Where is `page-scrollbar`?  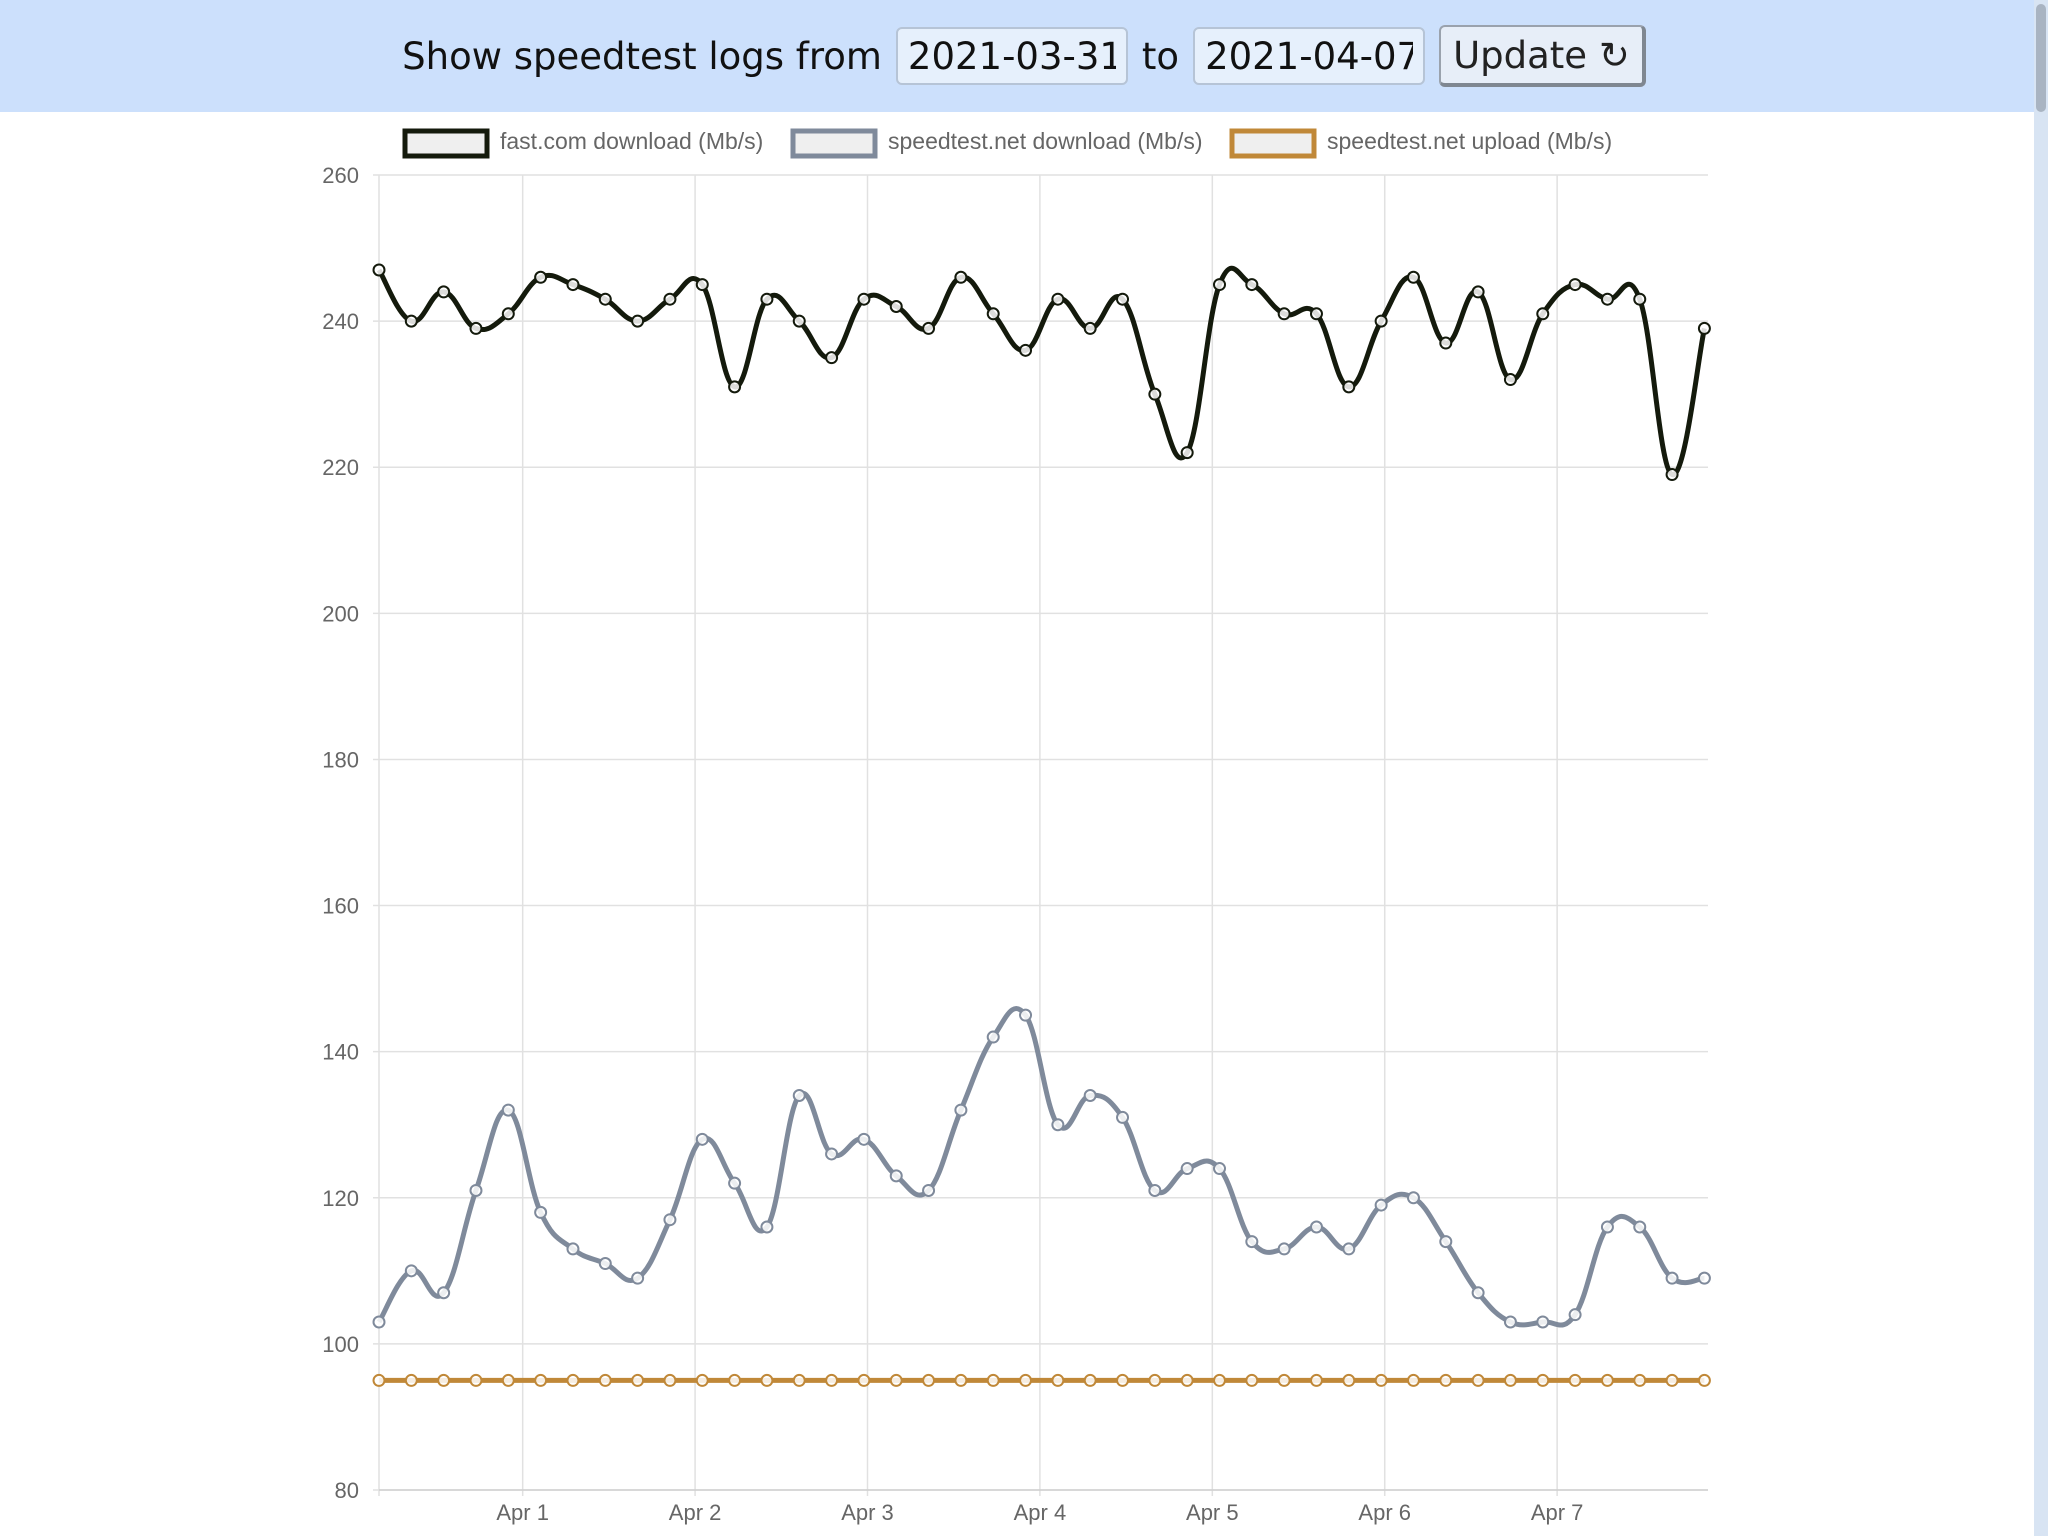
page-scrollbar is located at coordinates (2041, 768).